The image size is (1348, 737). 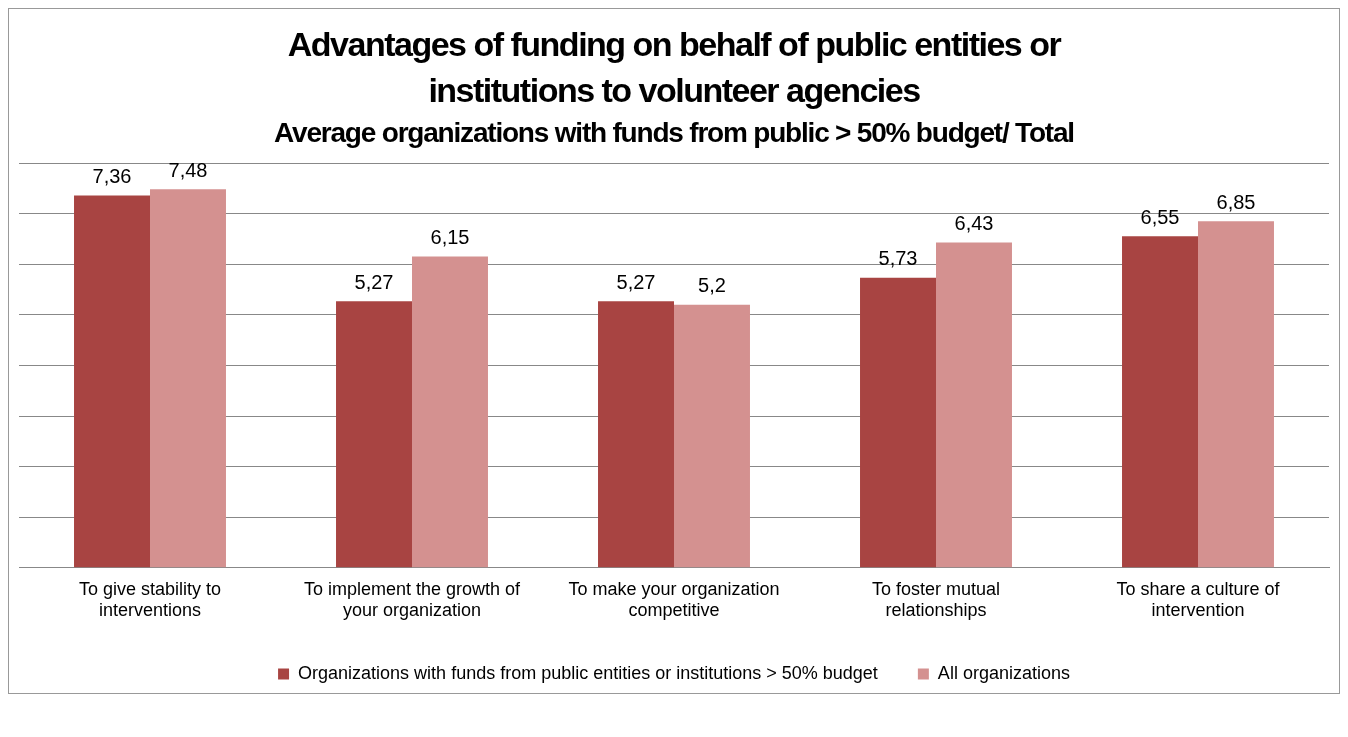 What do you see at coordinates (1003, 672) in the screenshot?
I see `legend-label: All organizations` at bounding box center [1003, 672].